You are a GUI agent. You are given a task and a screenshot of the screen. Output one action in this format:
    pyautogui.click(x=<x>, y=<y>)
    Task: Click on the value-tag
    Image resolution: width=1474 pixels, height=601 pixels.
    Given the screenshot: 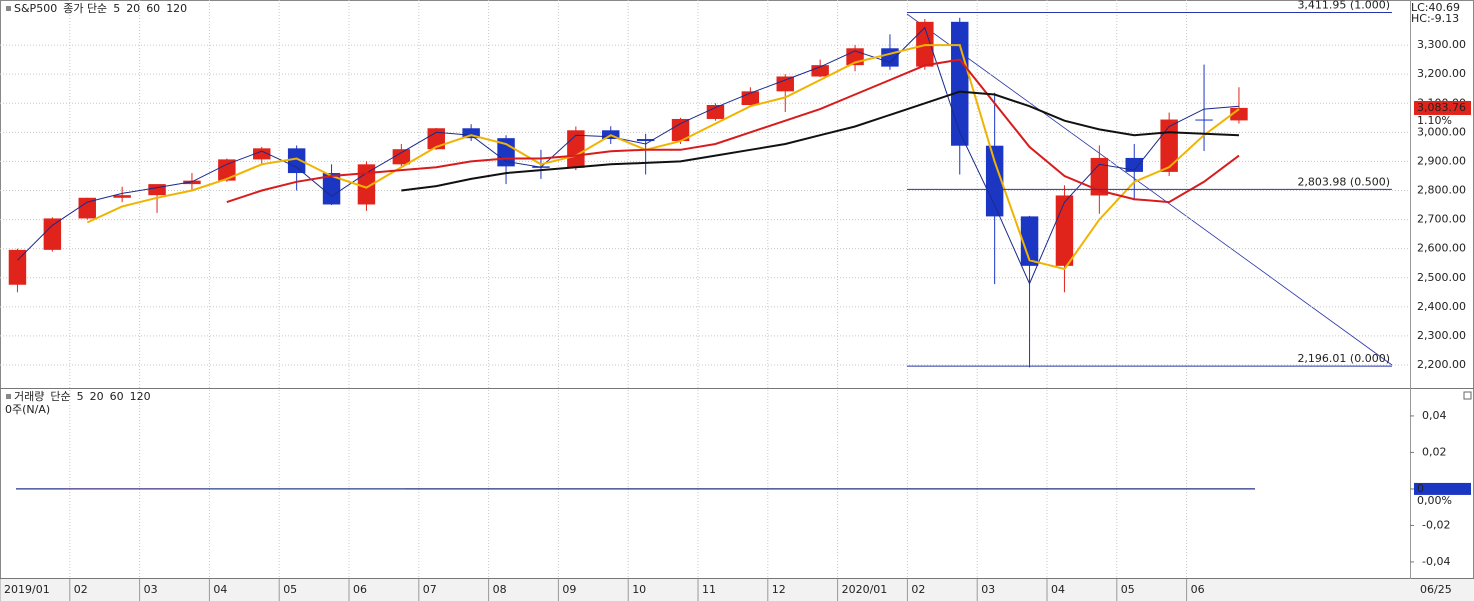 What is the action you would take?
    pyautogui.click(x=1442, y=488)
    